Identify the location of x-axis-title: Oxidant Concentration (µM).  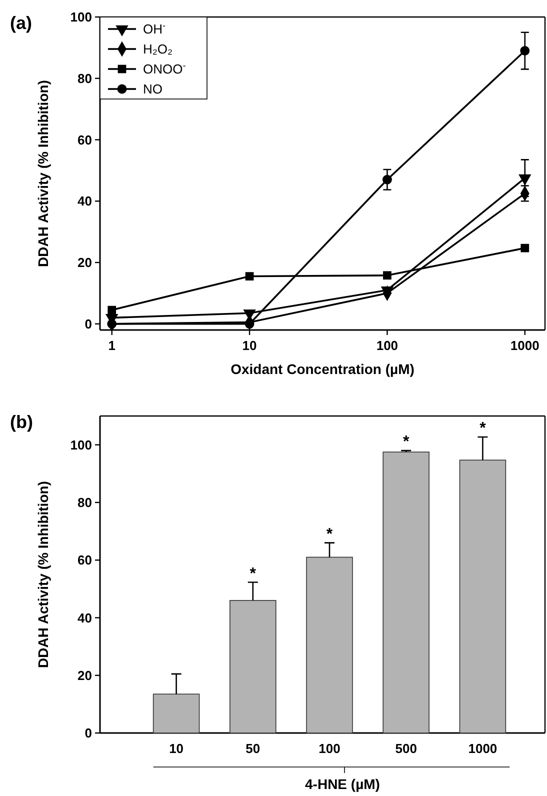
(322, 369).